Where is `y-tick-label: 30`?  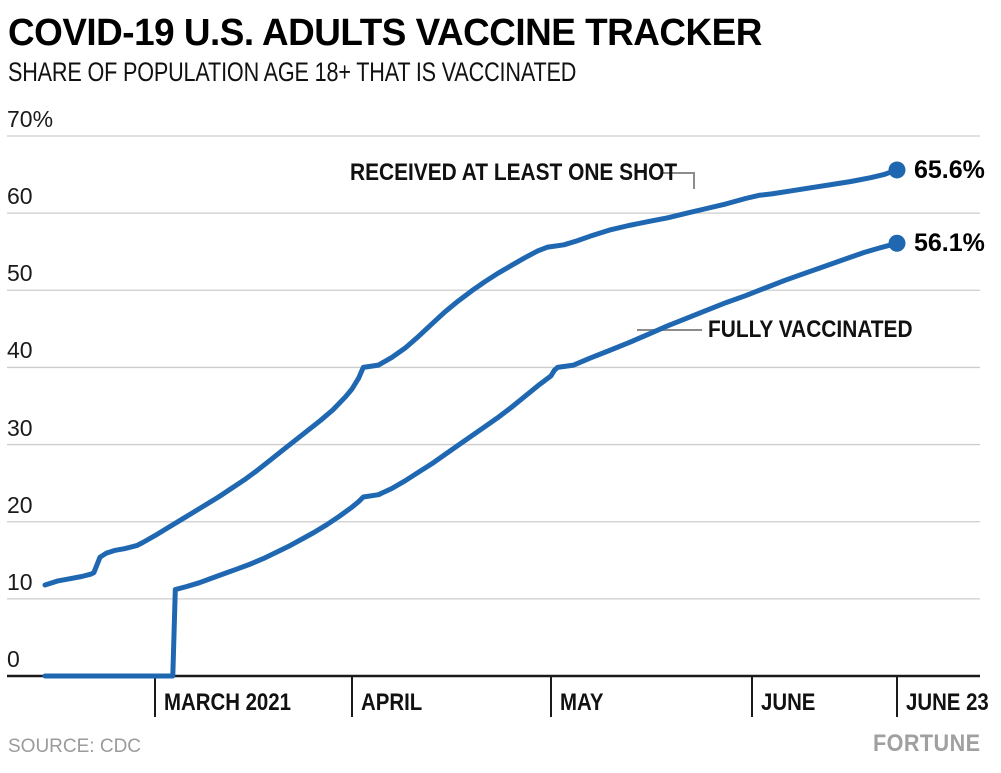
y-tick-label: 30 is located at coordinates (20, 427).